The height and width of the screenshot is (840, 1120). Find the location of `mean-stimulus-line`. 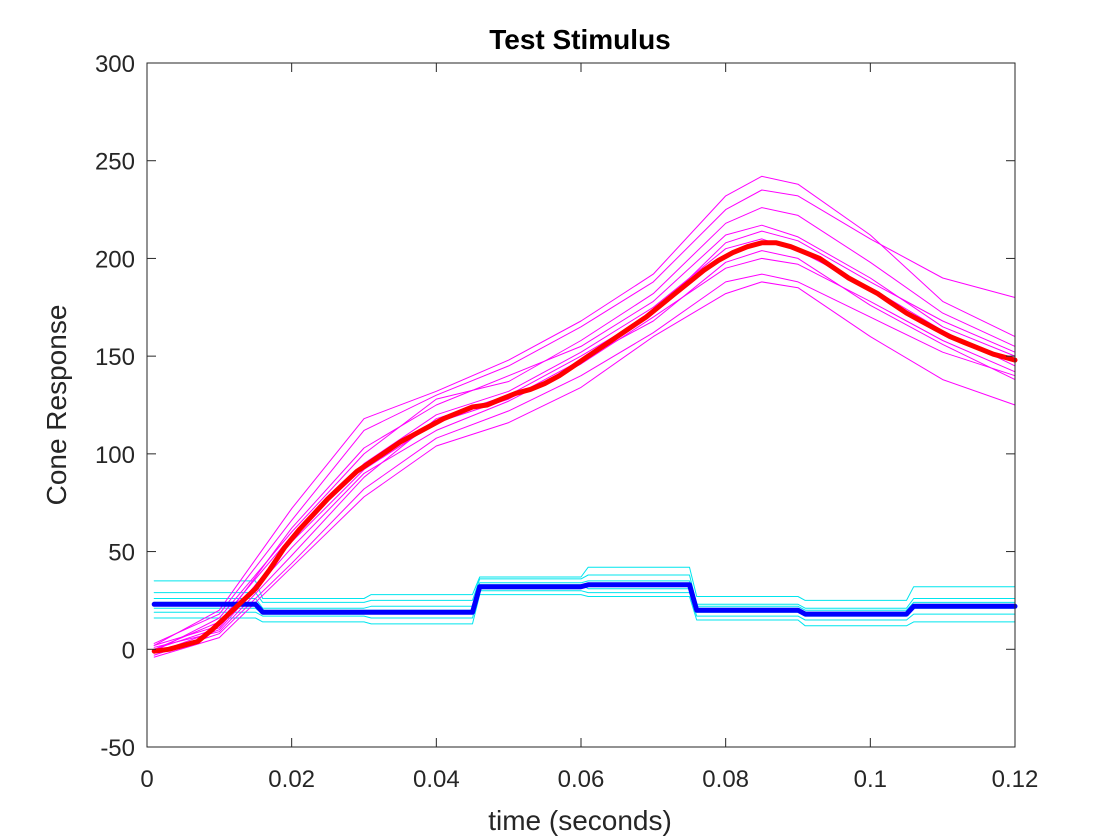

mean-stimulus-line is located at coordinates (584, 599).